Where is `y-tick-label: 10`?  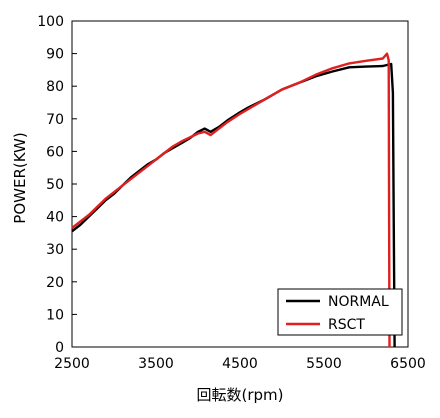
y-tick-label: 10 is located at coordinates (55, 315).